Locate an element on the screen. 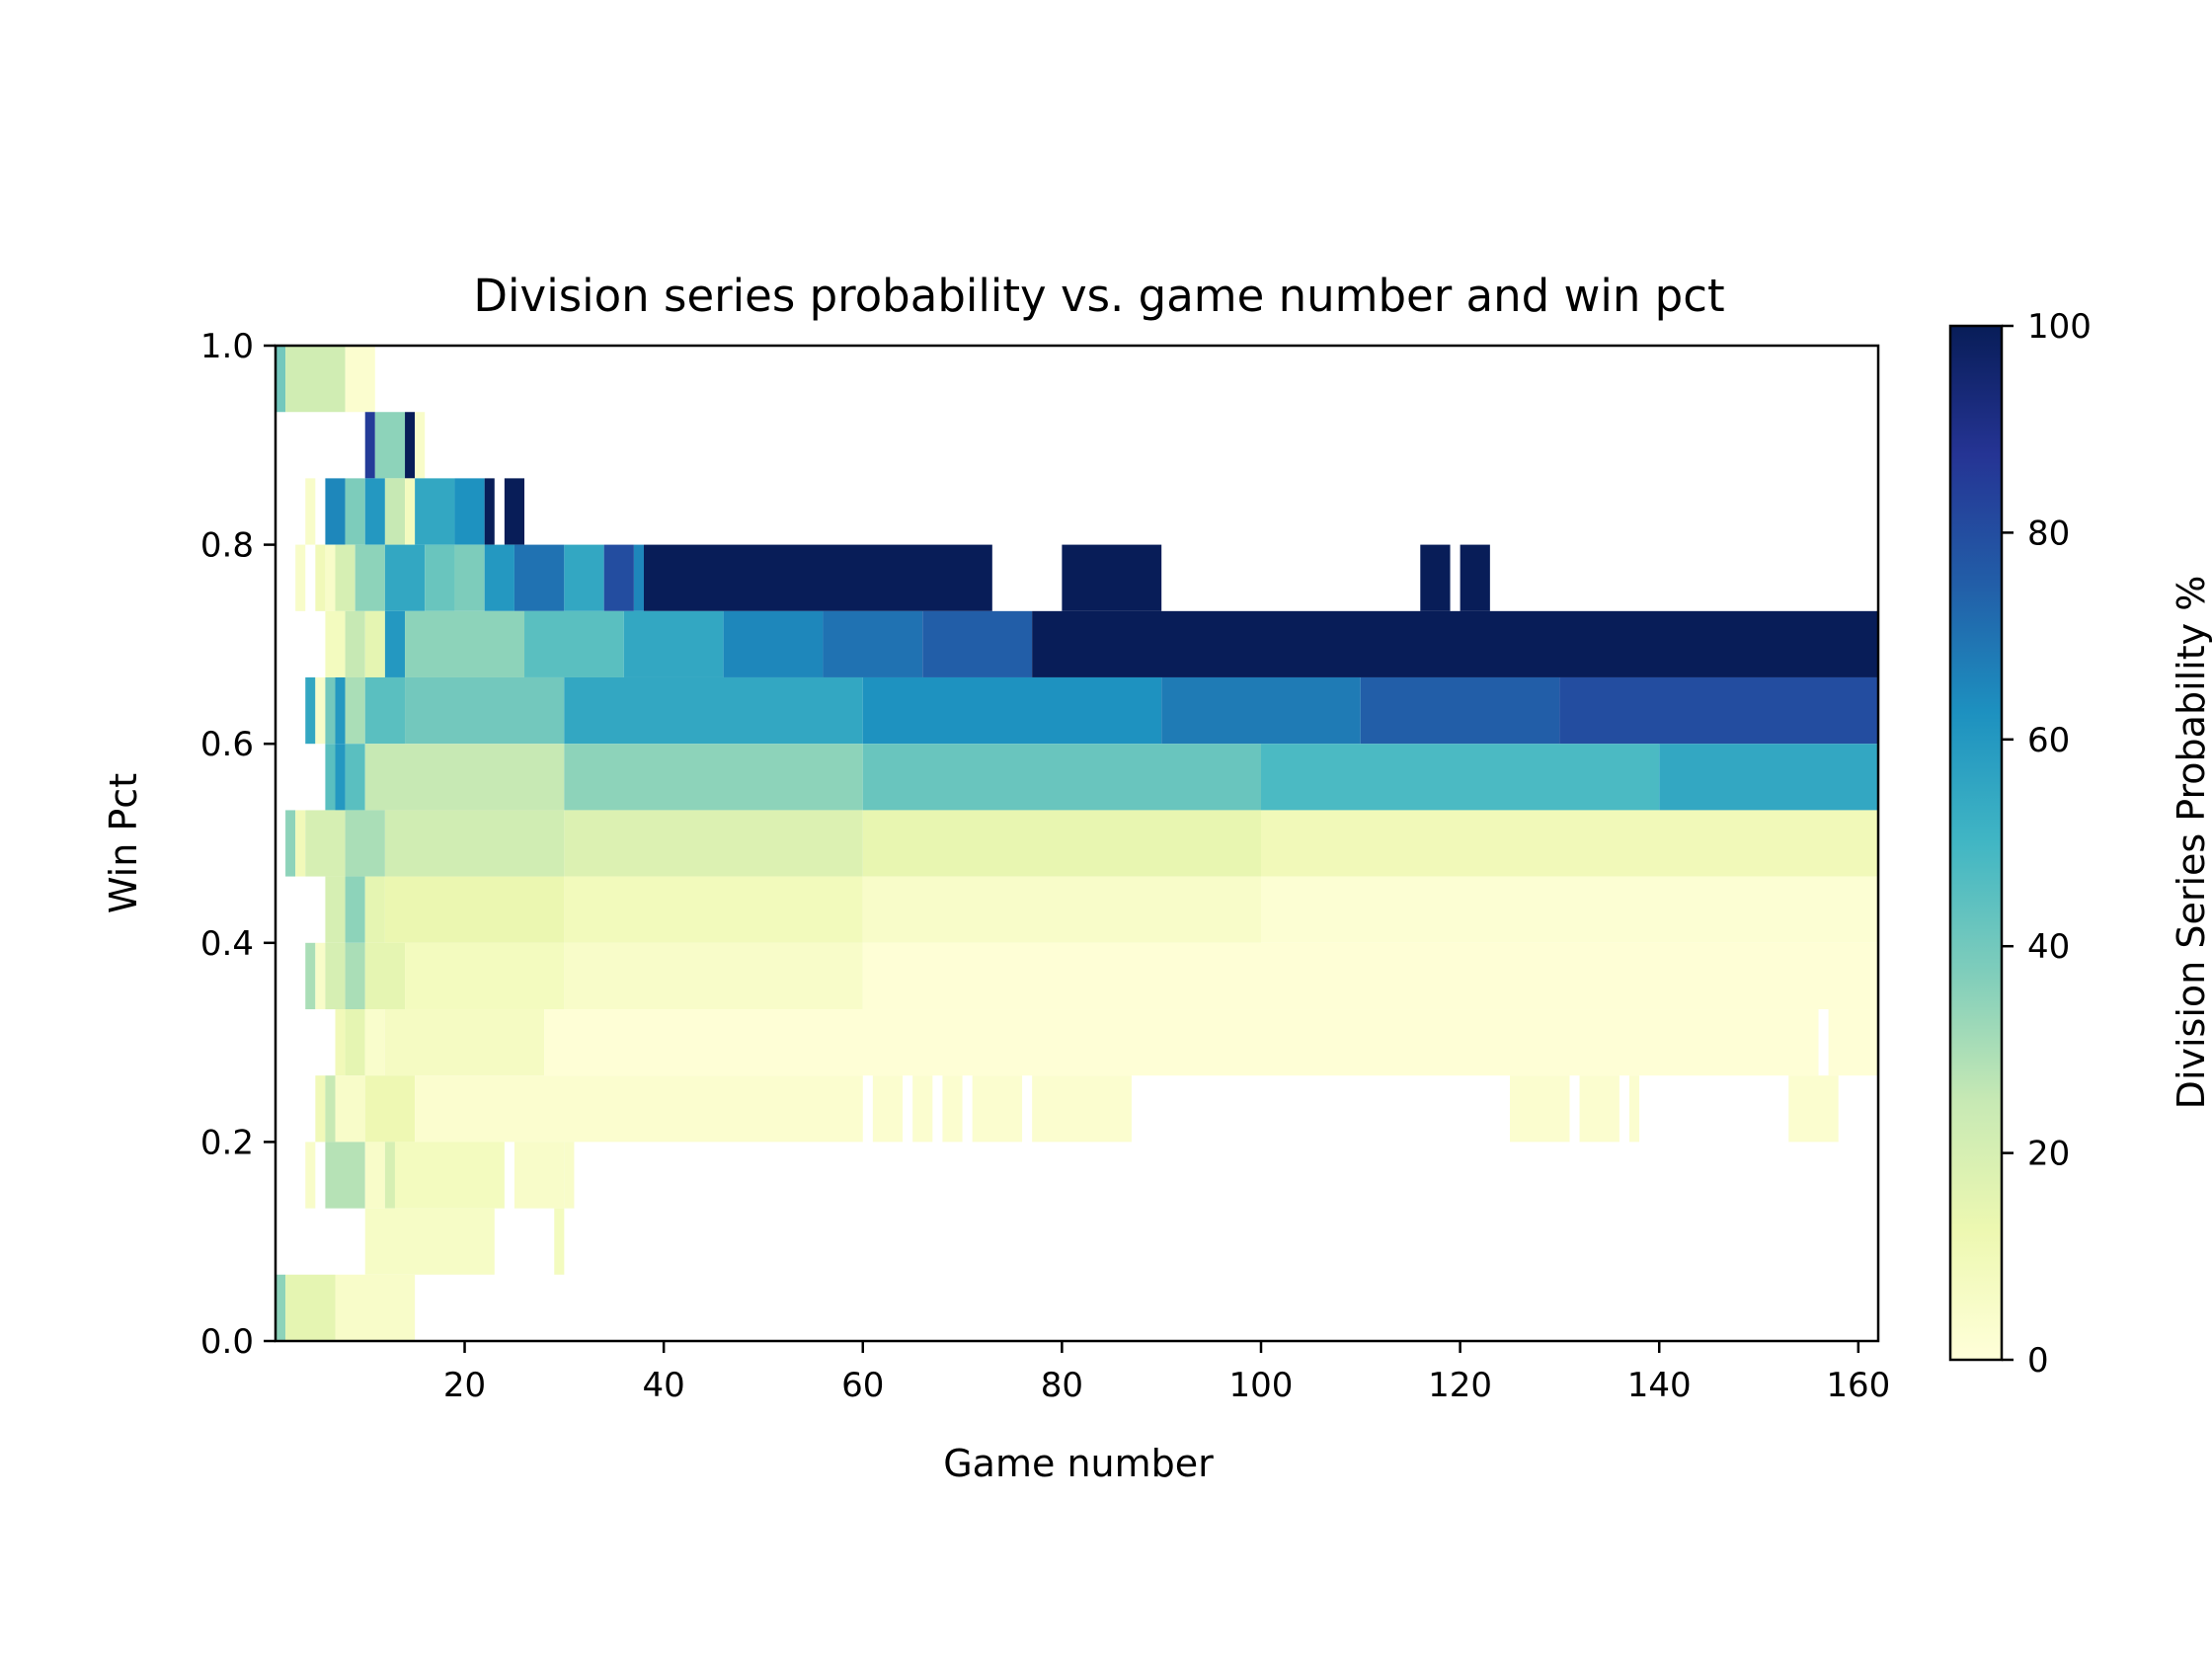 The width and height of the screenshot is (2212, 1659). x-tick-label: 120 is located at coordinates (1460, 1386).